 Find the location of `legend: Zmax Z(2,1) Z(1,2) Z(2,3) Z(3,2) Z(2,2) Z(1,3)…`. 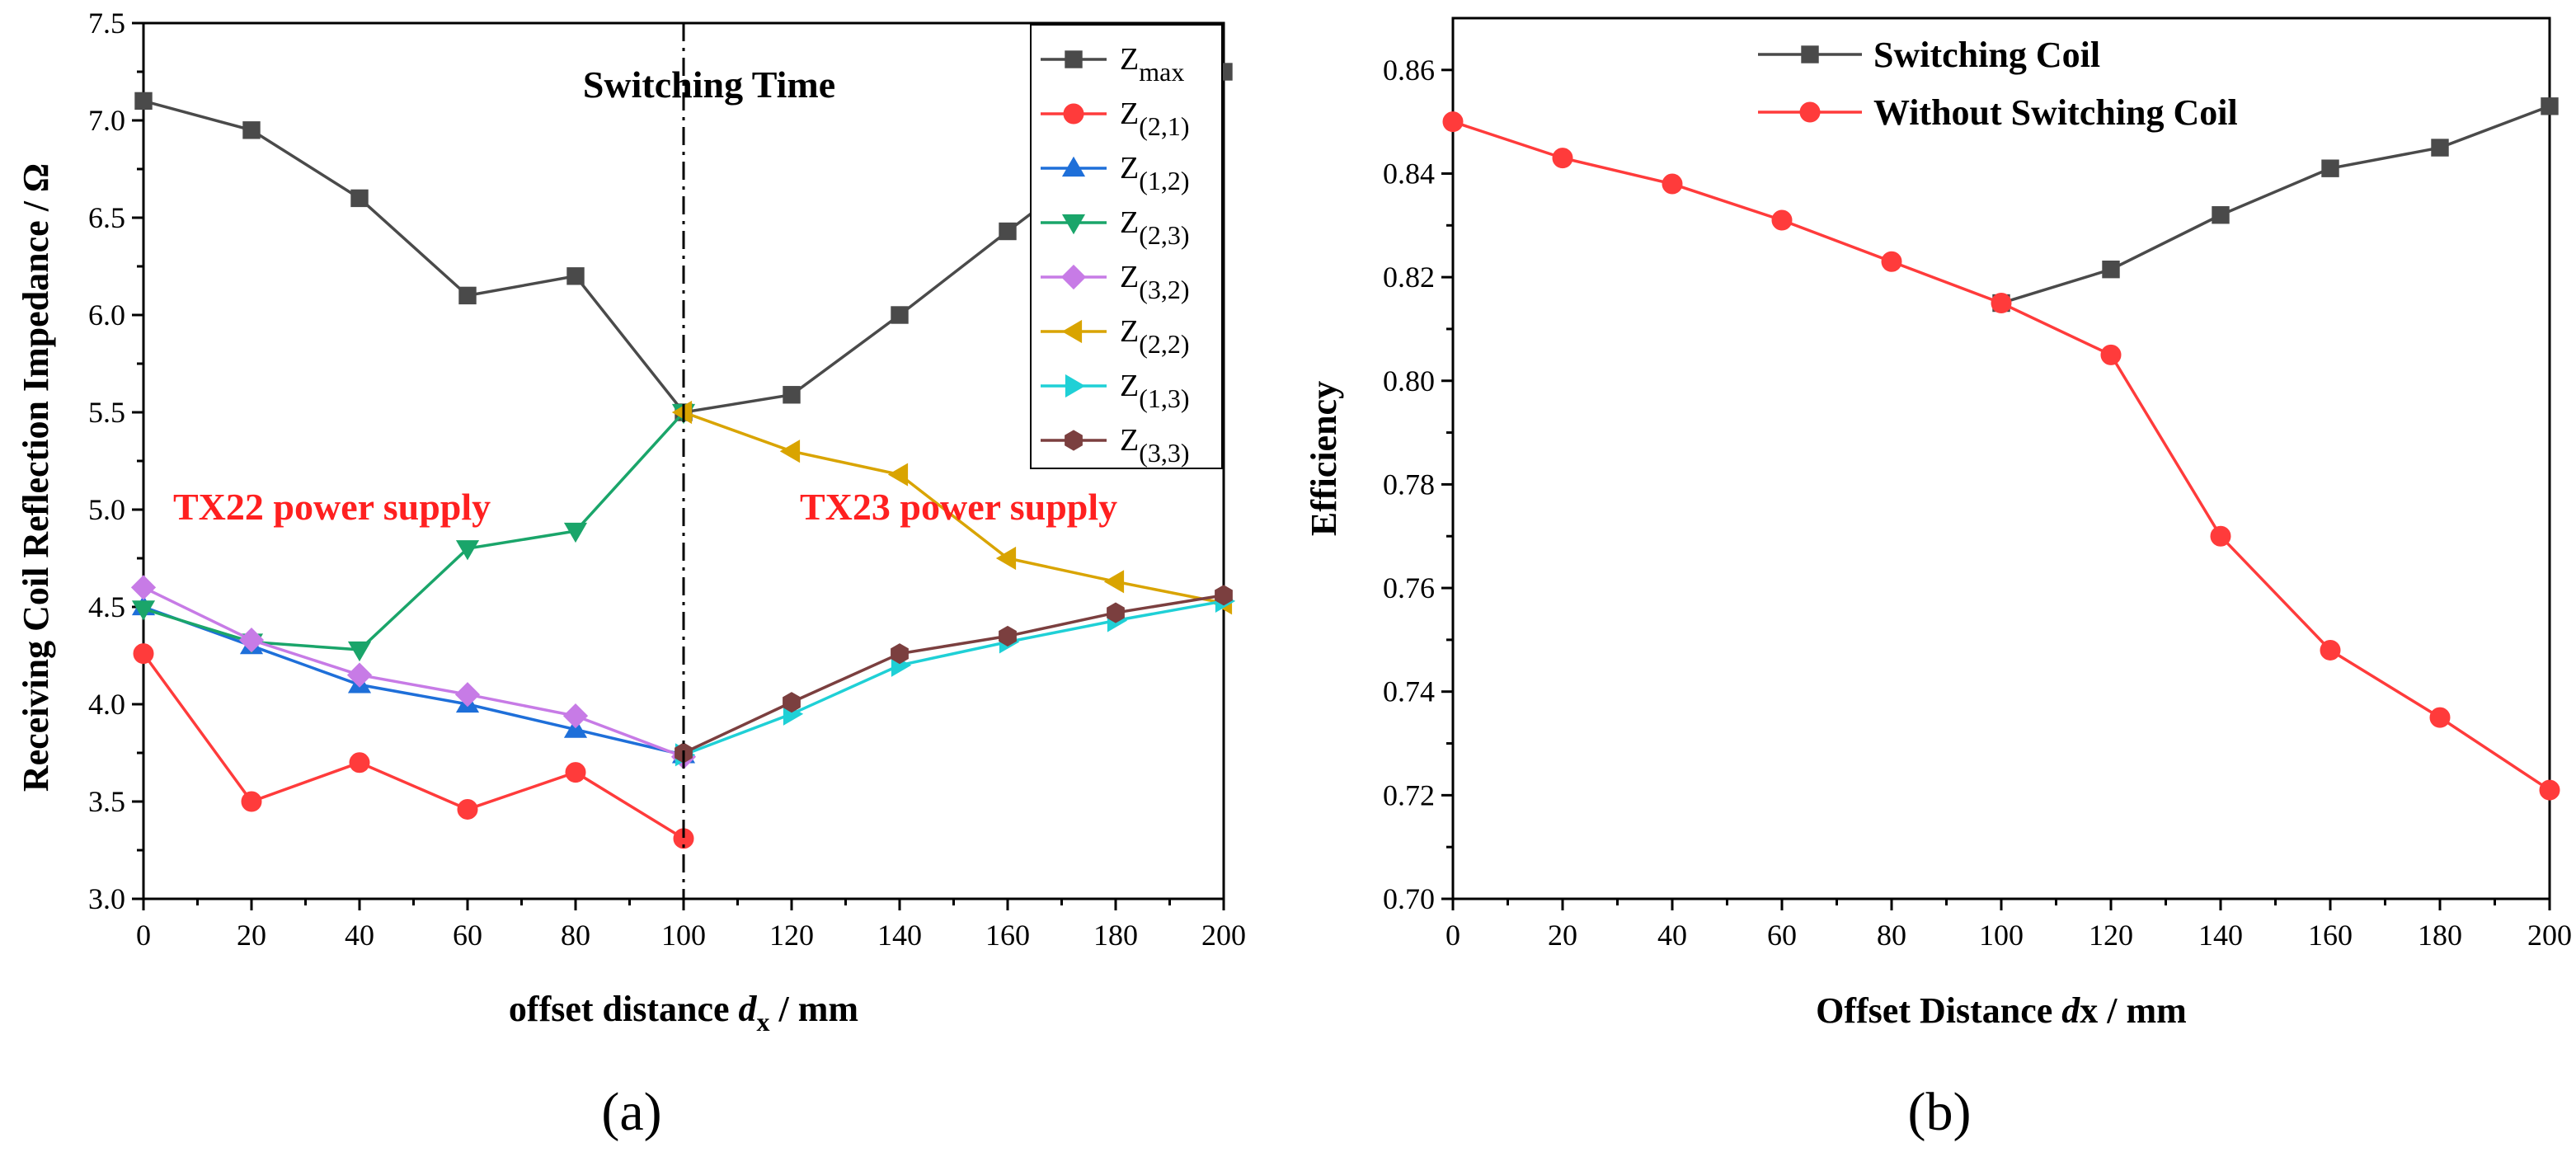

legend: Zmax Z(2,1) Z(1,2) Z(2,3) Z(3,2) Z(2,2) Z(1,3)… is located at coordinates (1126, 247).